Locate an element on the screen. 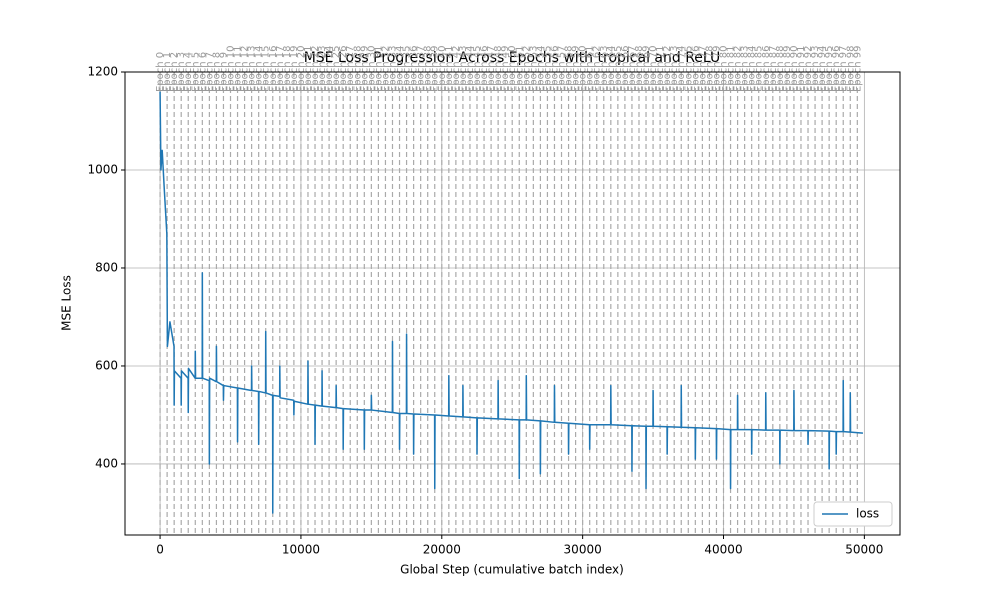 Image resolution: width=1000 pixels, height=600 pixels. epoch-label: Epoch 11 is located at coordinates (238, 68).